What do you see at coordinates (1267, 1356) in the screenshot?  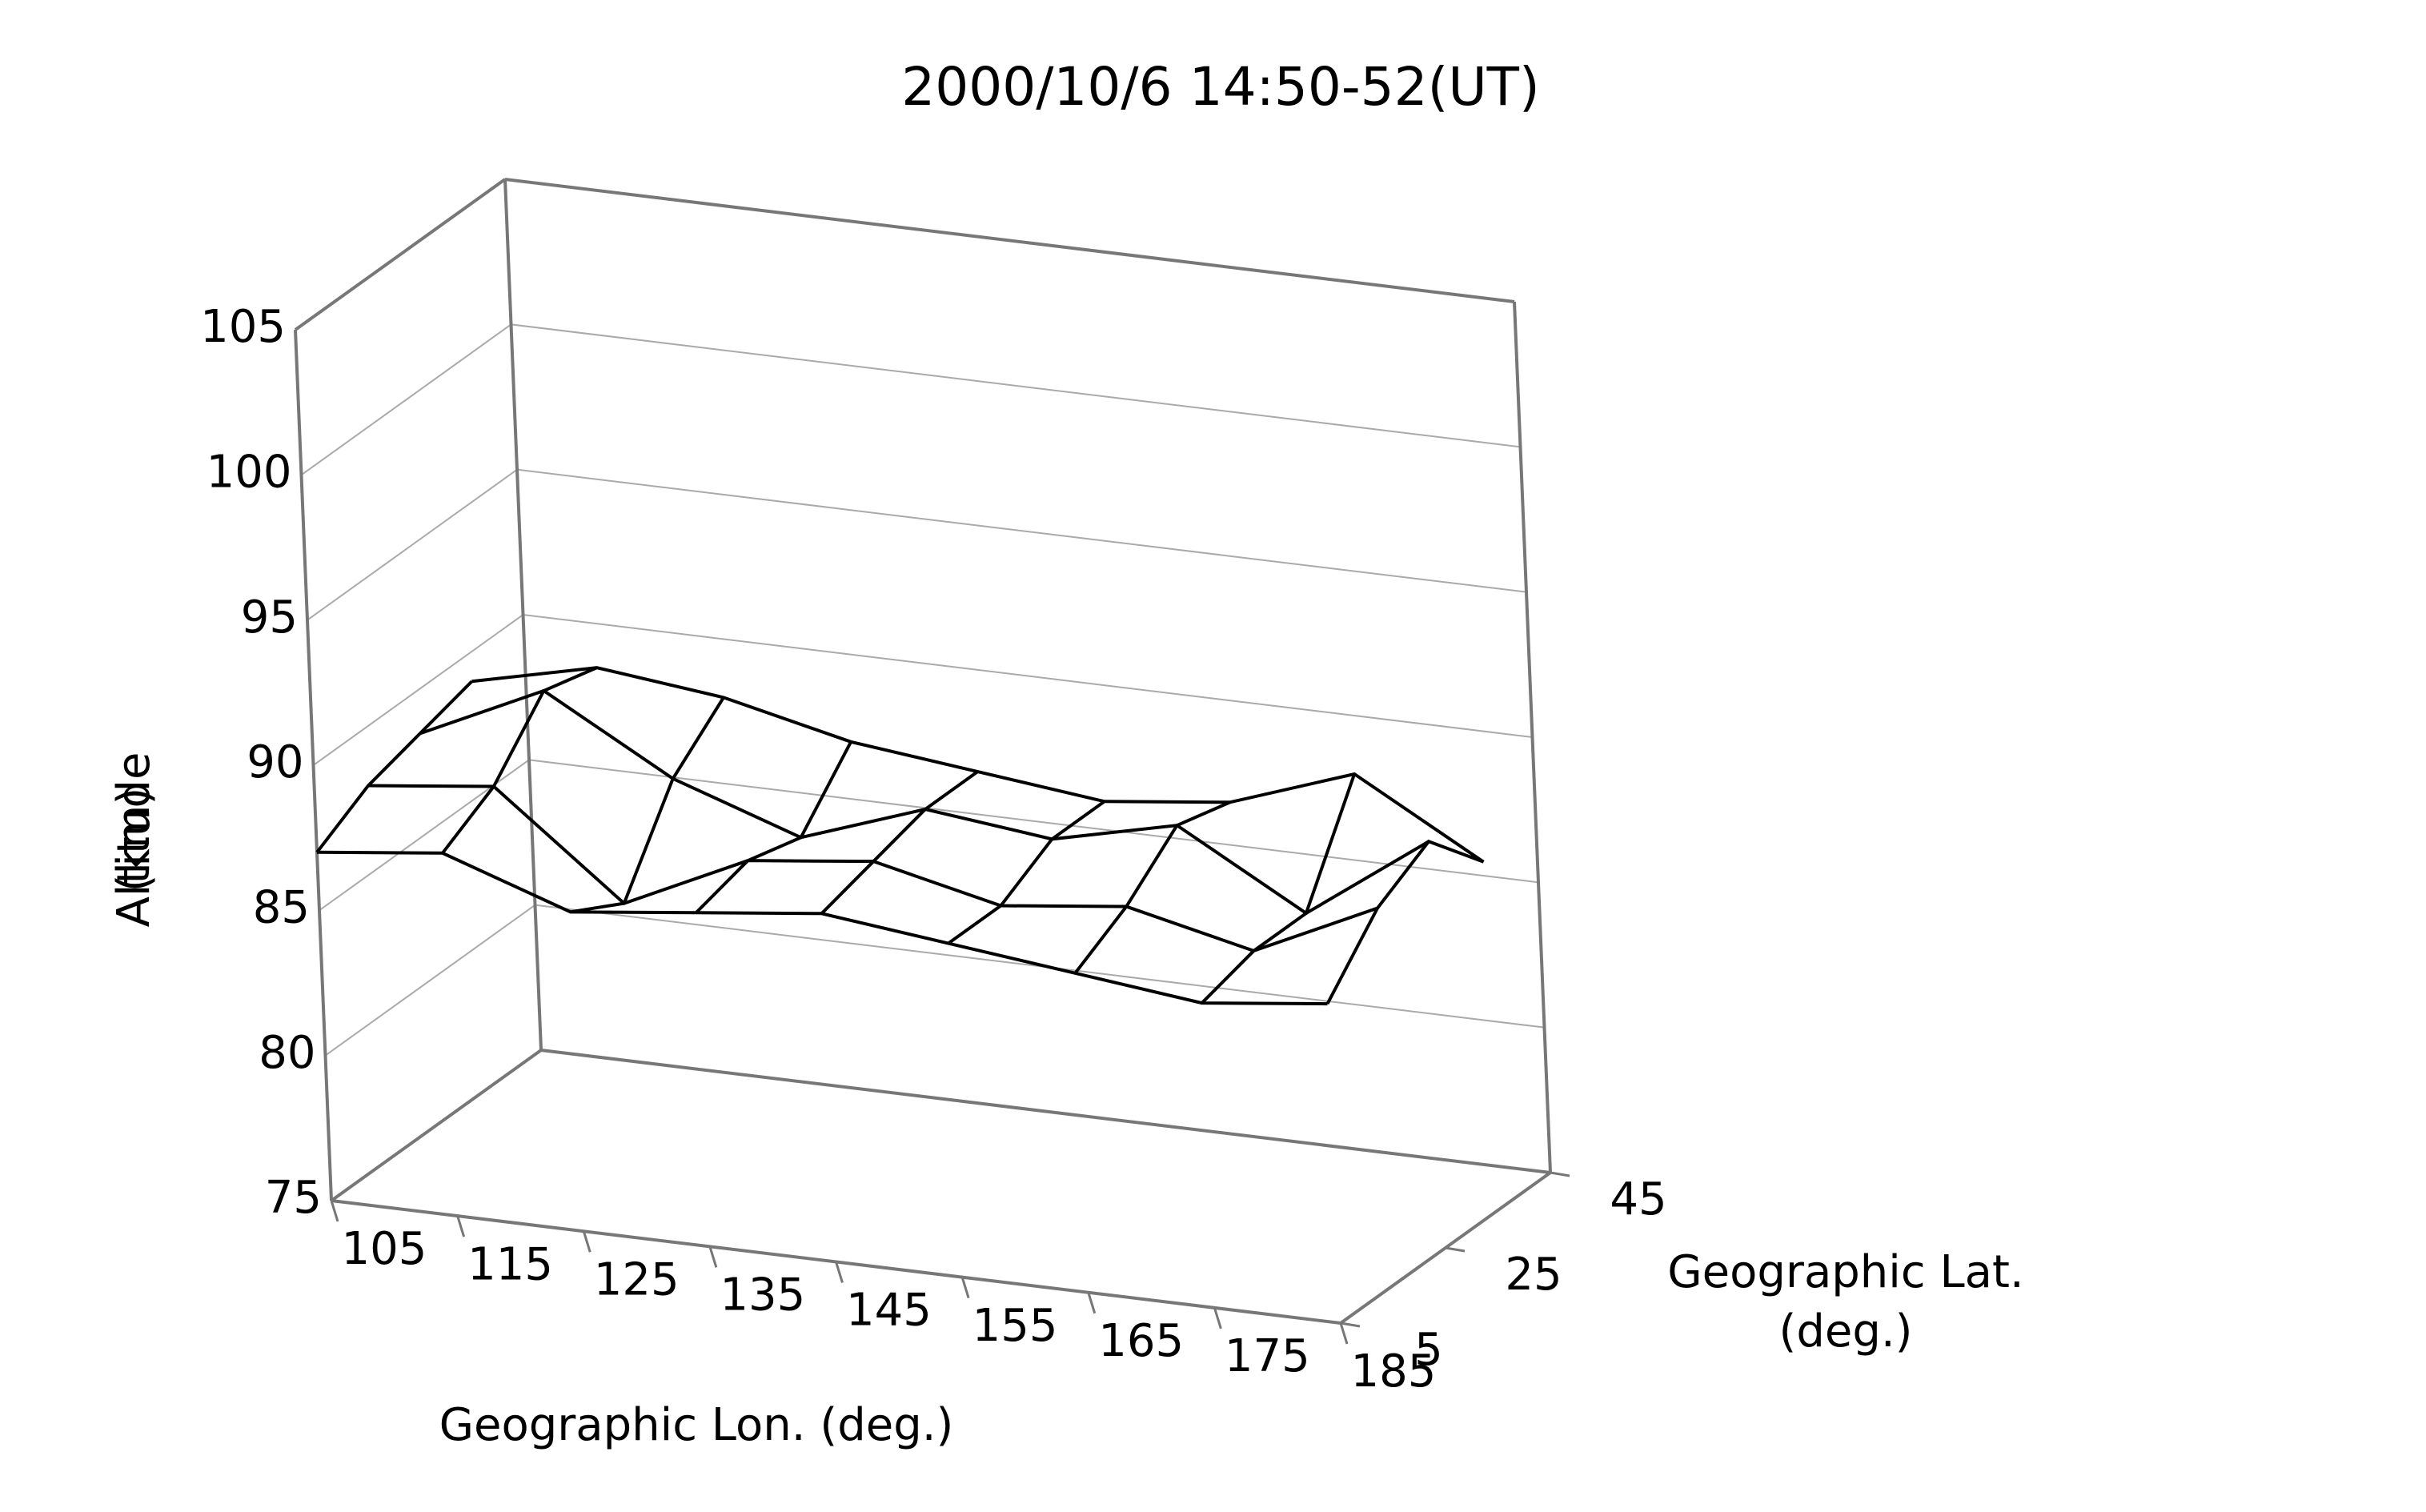 I see `x-tick-label: 175` at bounding box center [1267, 1356].